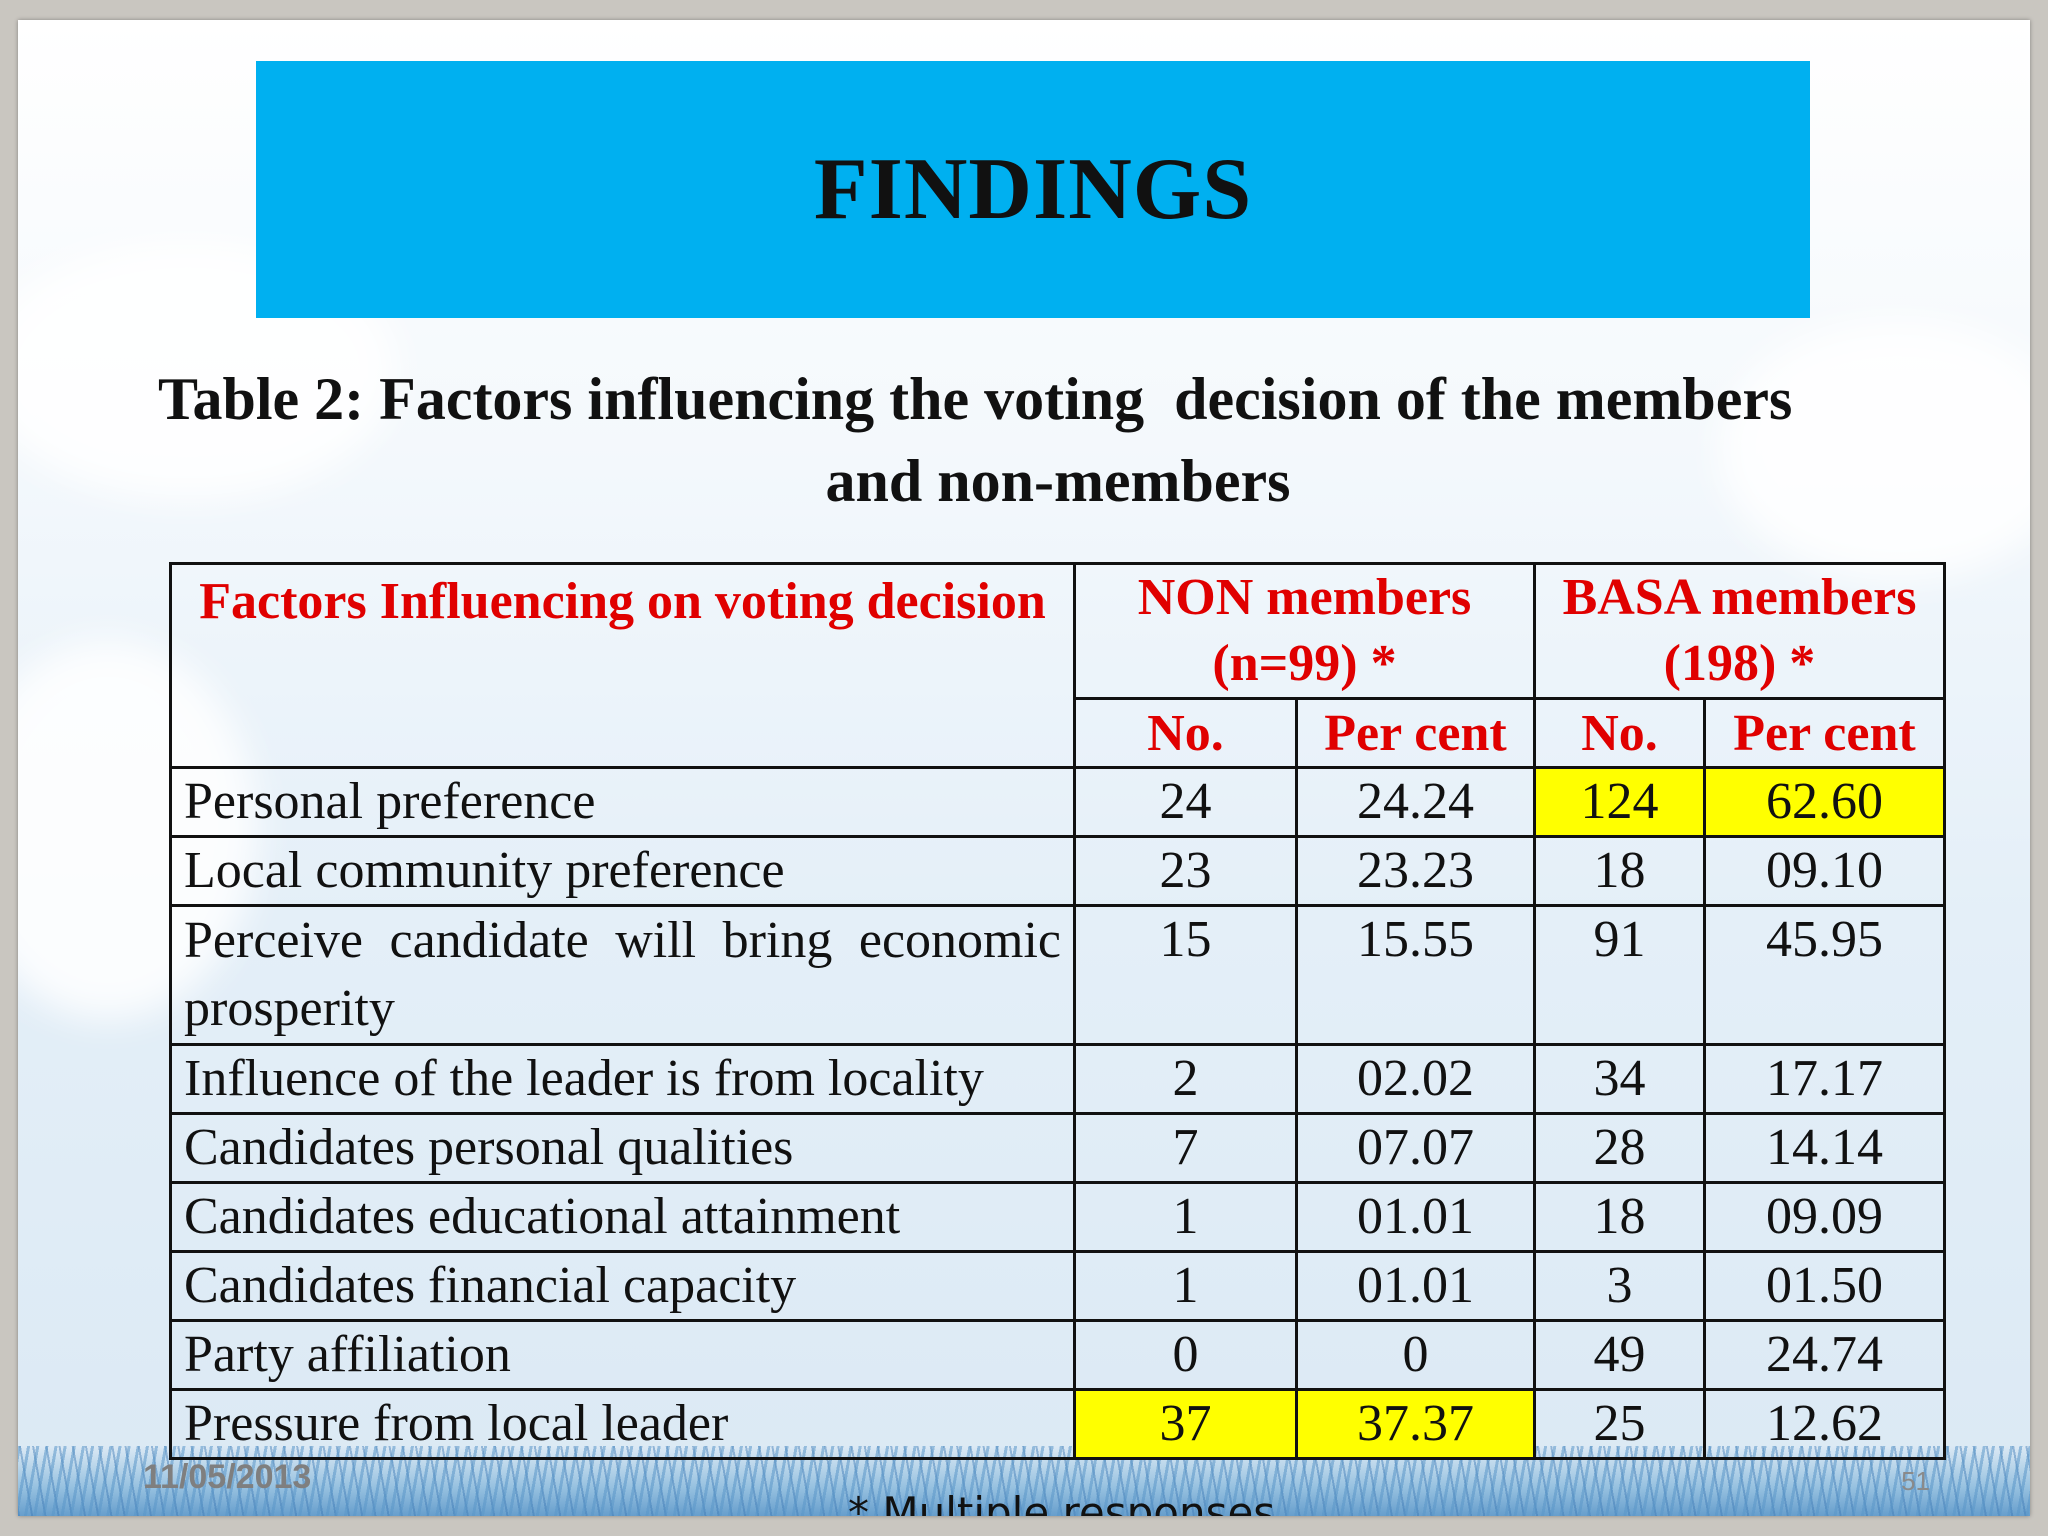 This screenshot has height=1536, width=2048. I want to click on table-title-line2: and non-members, so click(1058, 481).